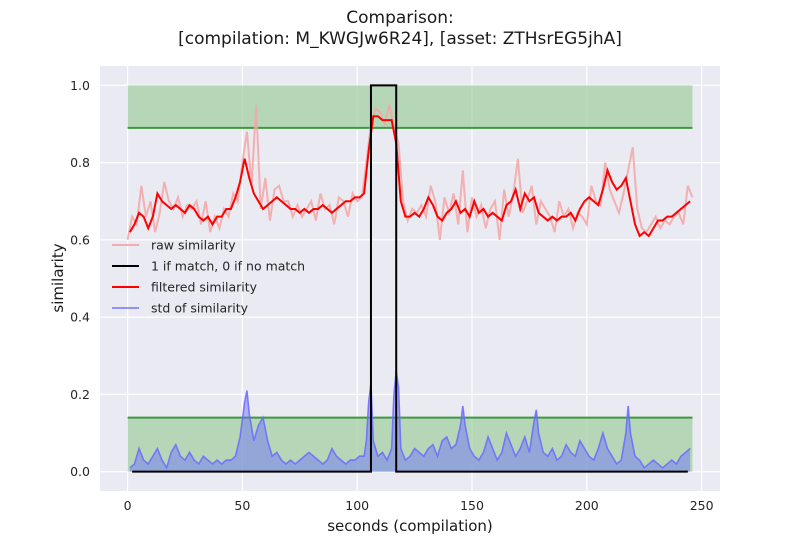  What do you see at coordinates (80, 239) in the screenshot?
I see `y-tick-label-3: 0.6` at bounding box center [80, 239].